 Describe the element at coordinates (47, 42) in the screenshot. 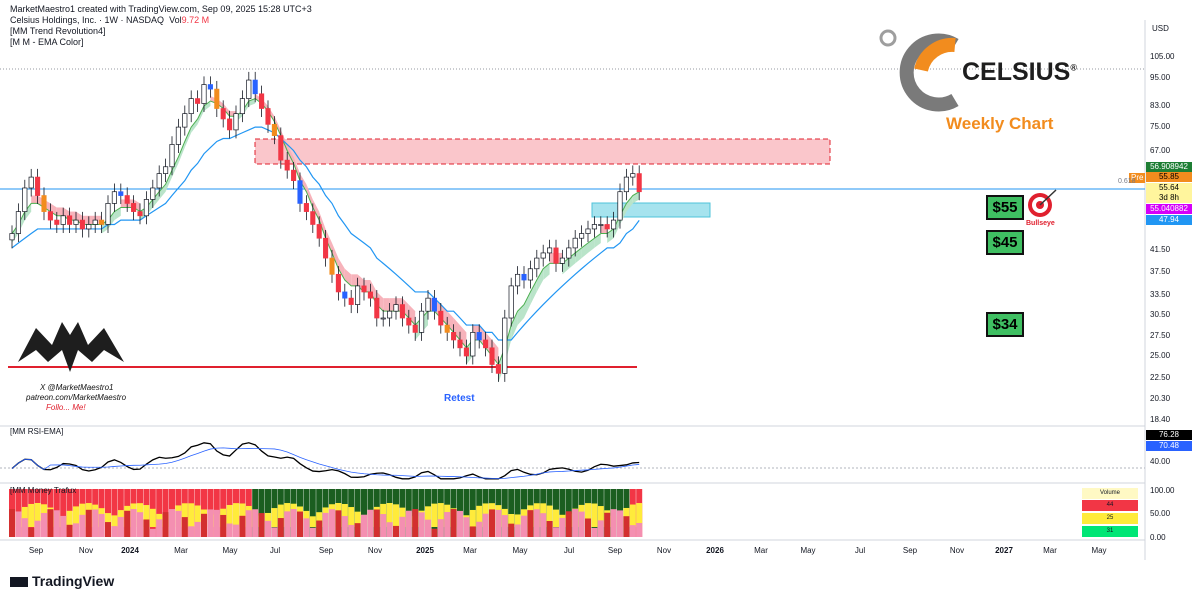

I see `indicator-label-2: [M M - EMA Color]` at that location.